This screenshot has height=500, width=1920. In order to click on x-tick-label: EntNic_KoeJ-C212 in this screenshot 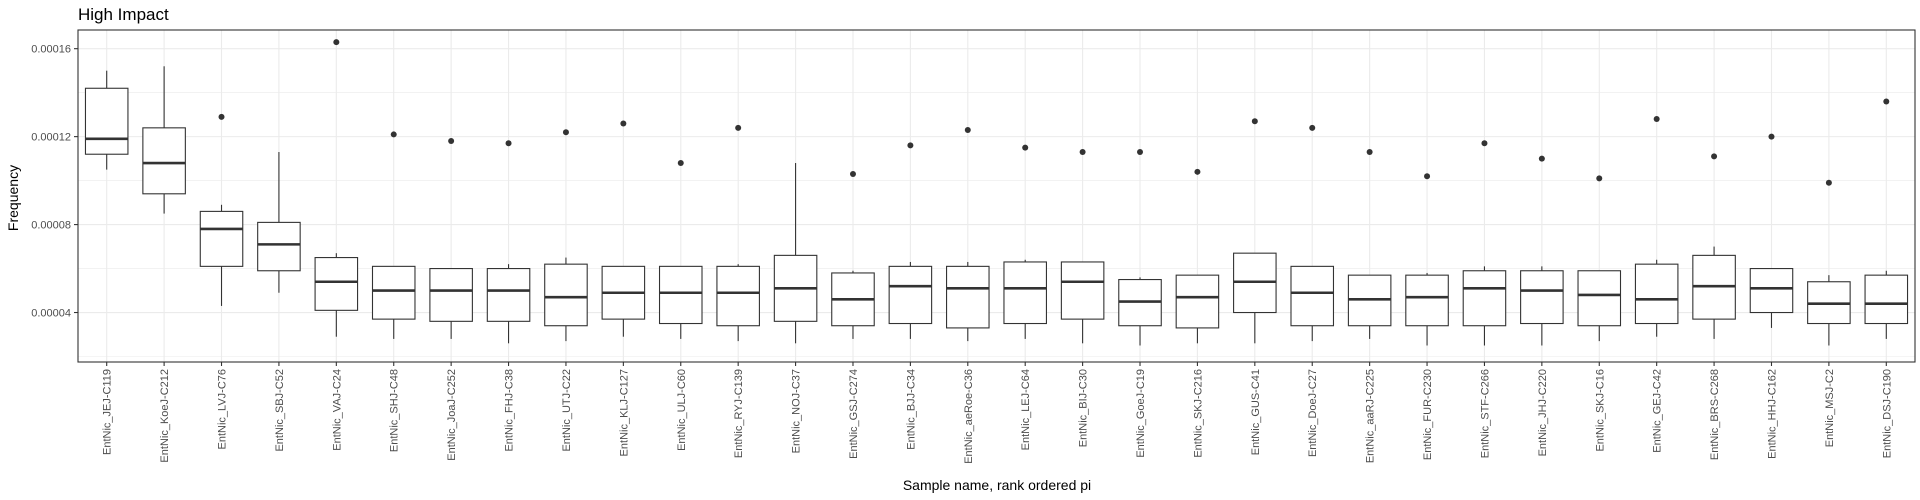, I will do `click(165, 416)`.